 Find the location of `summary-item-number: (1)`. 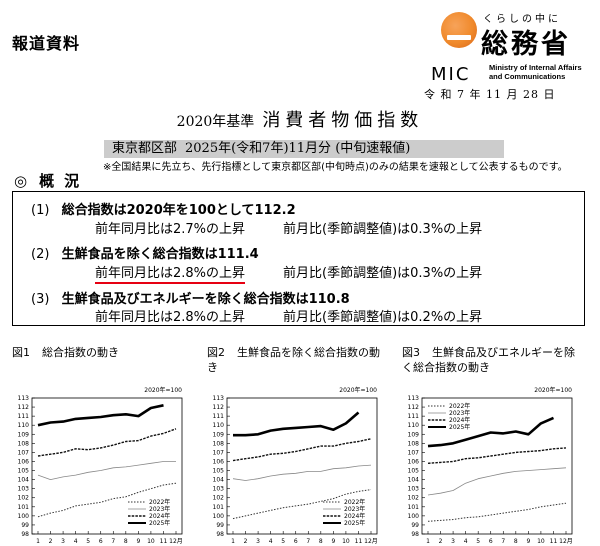

summary-item-number: (1) is located at coordinates (40, 210).